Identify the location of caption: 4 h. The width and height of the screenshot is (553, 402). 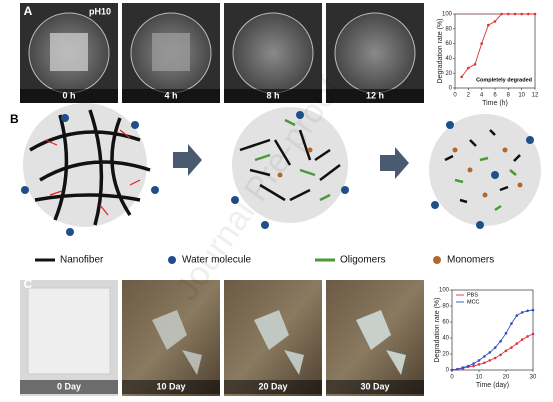
(170, 95).